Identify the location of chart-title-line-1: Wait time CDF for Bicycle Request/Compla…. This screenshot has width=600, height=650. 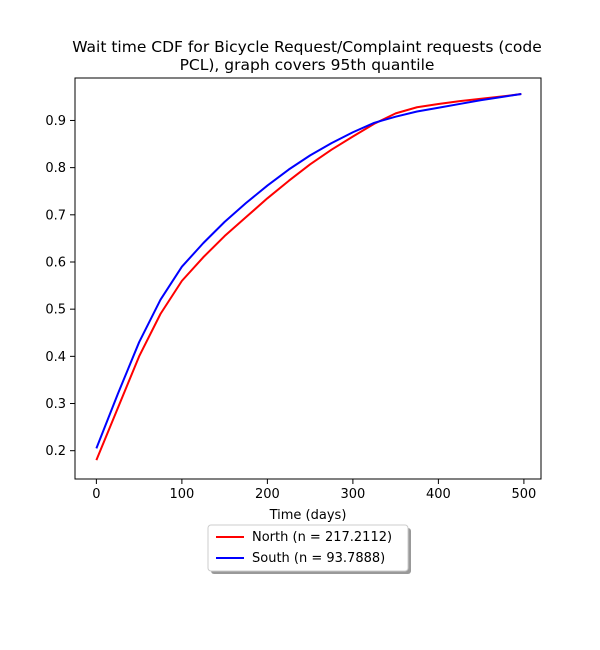
(307, 47).